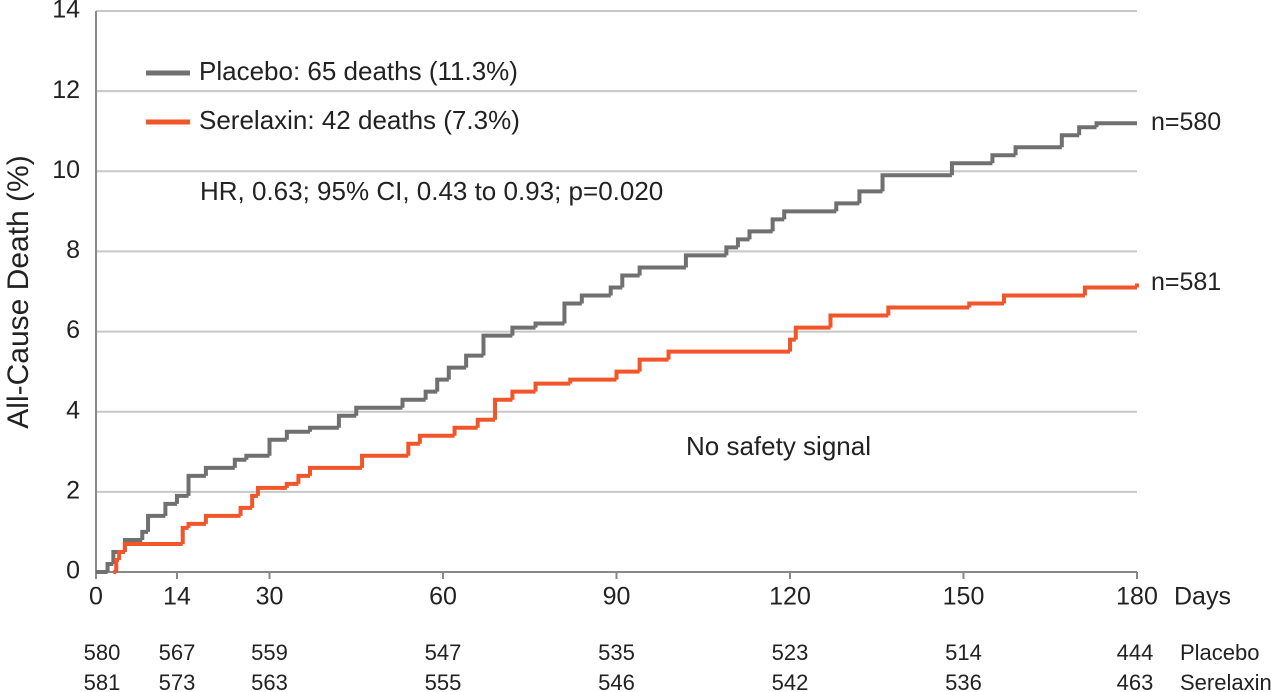 The height and width of the screenshot is (692, 1280). What do you see at coordinates (270, 597) in the screenshot?
I see `x-tick-label: 30` at bounding box center [270, 597].